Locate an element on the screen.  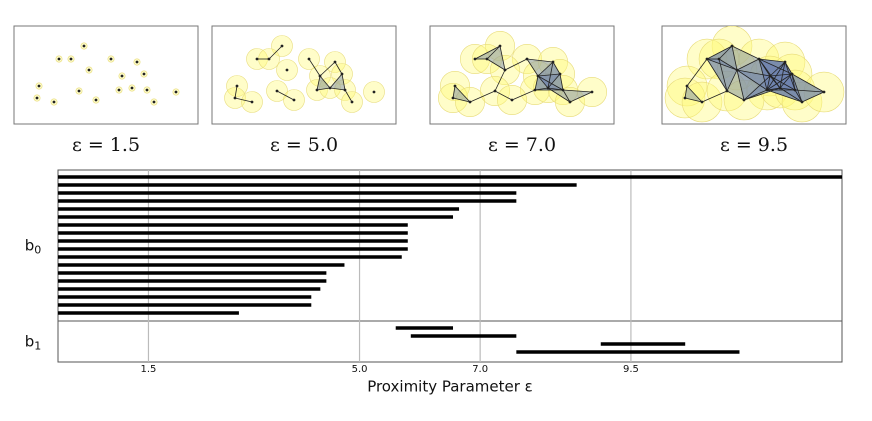
x-tick-label: 5.0 is located at coordinates (360, 369).